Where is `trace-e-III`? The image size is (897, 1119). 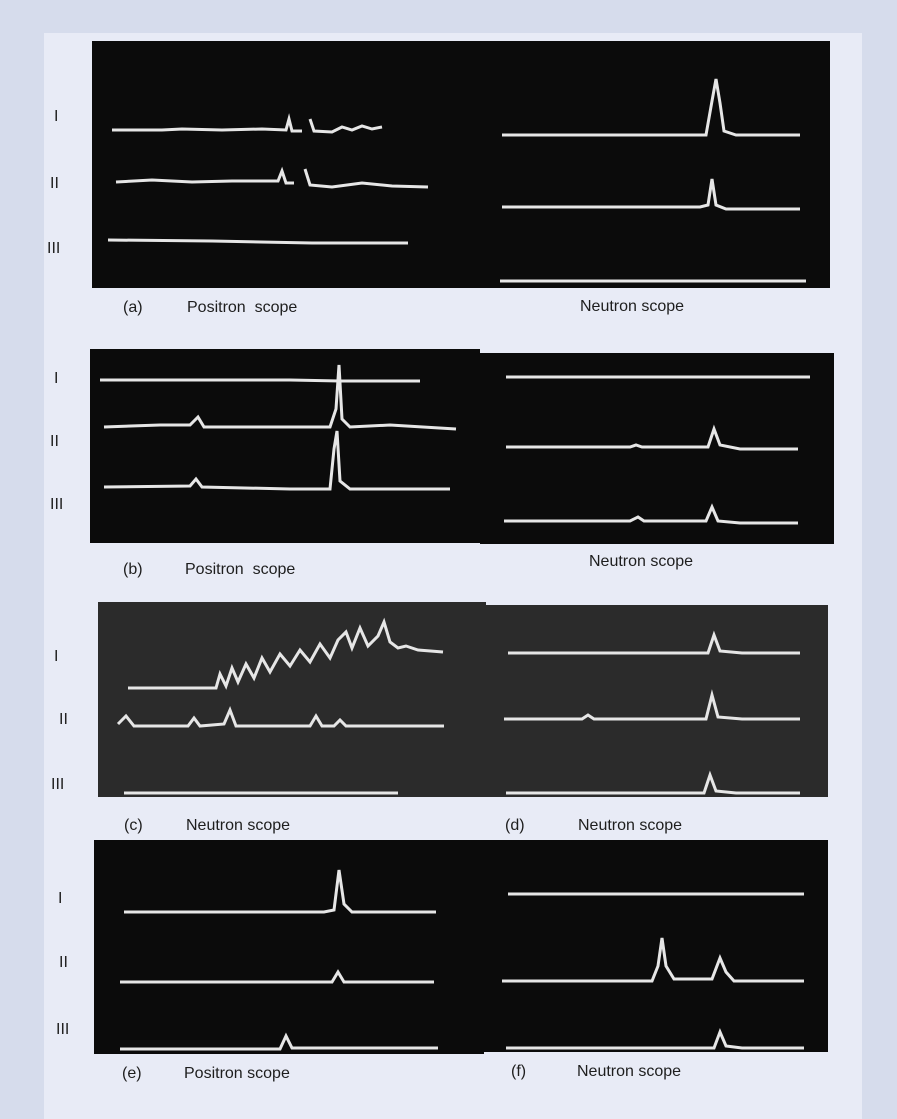 trace-e-III is located at coordinates (279, 1041).